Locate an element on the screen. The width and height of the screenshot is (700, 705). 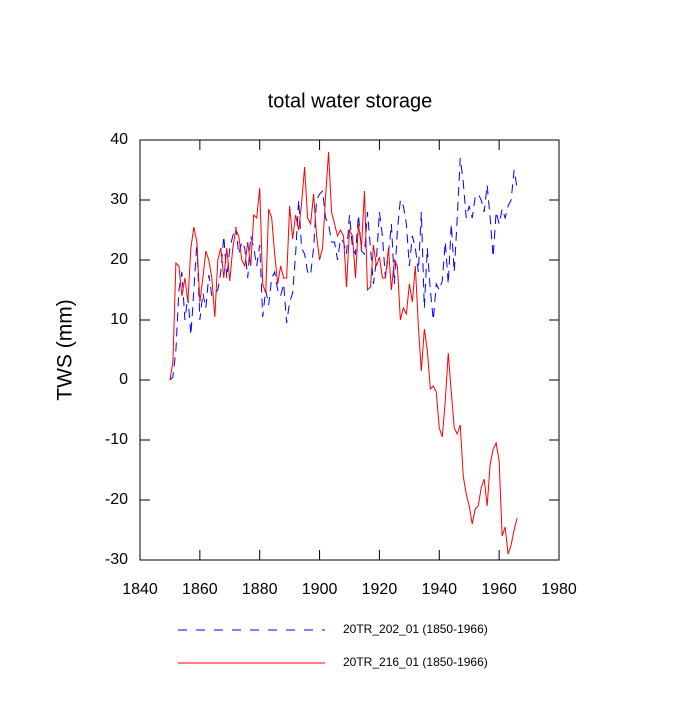
y-tick-label: -30 is located at coordinates (116, 559).